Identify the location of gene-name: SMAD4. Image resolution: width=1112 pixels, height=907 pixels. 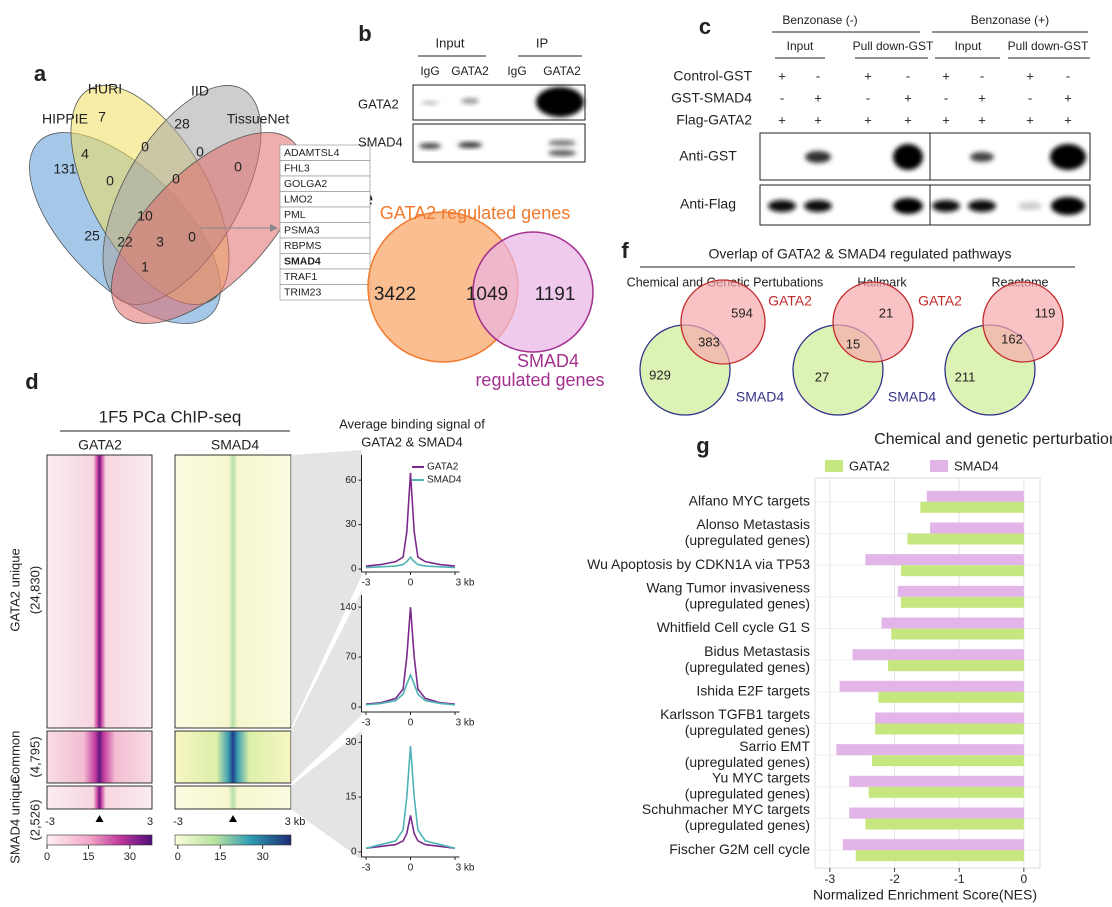
(302, 261).